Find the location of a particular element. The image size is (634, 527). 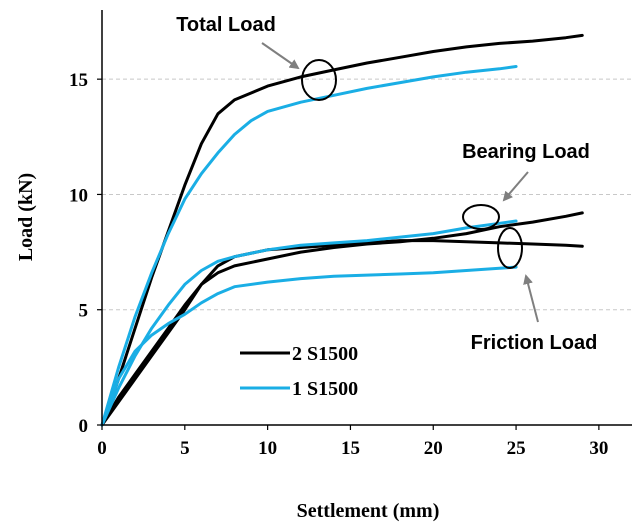

annotation-friction-load-arrow is located at coordinates (531, 298).